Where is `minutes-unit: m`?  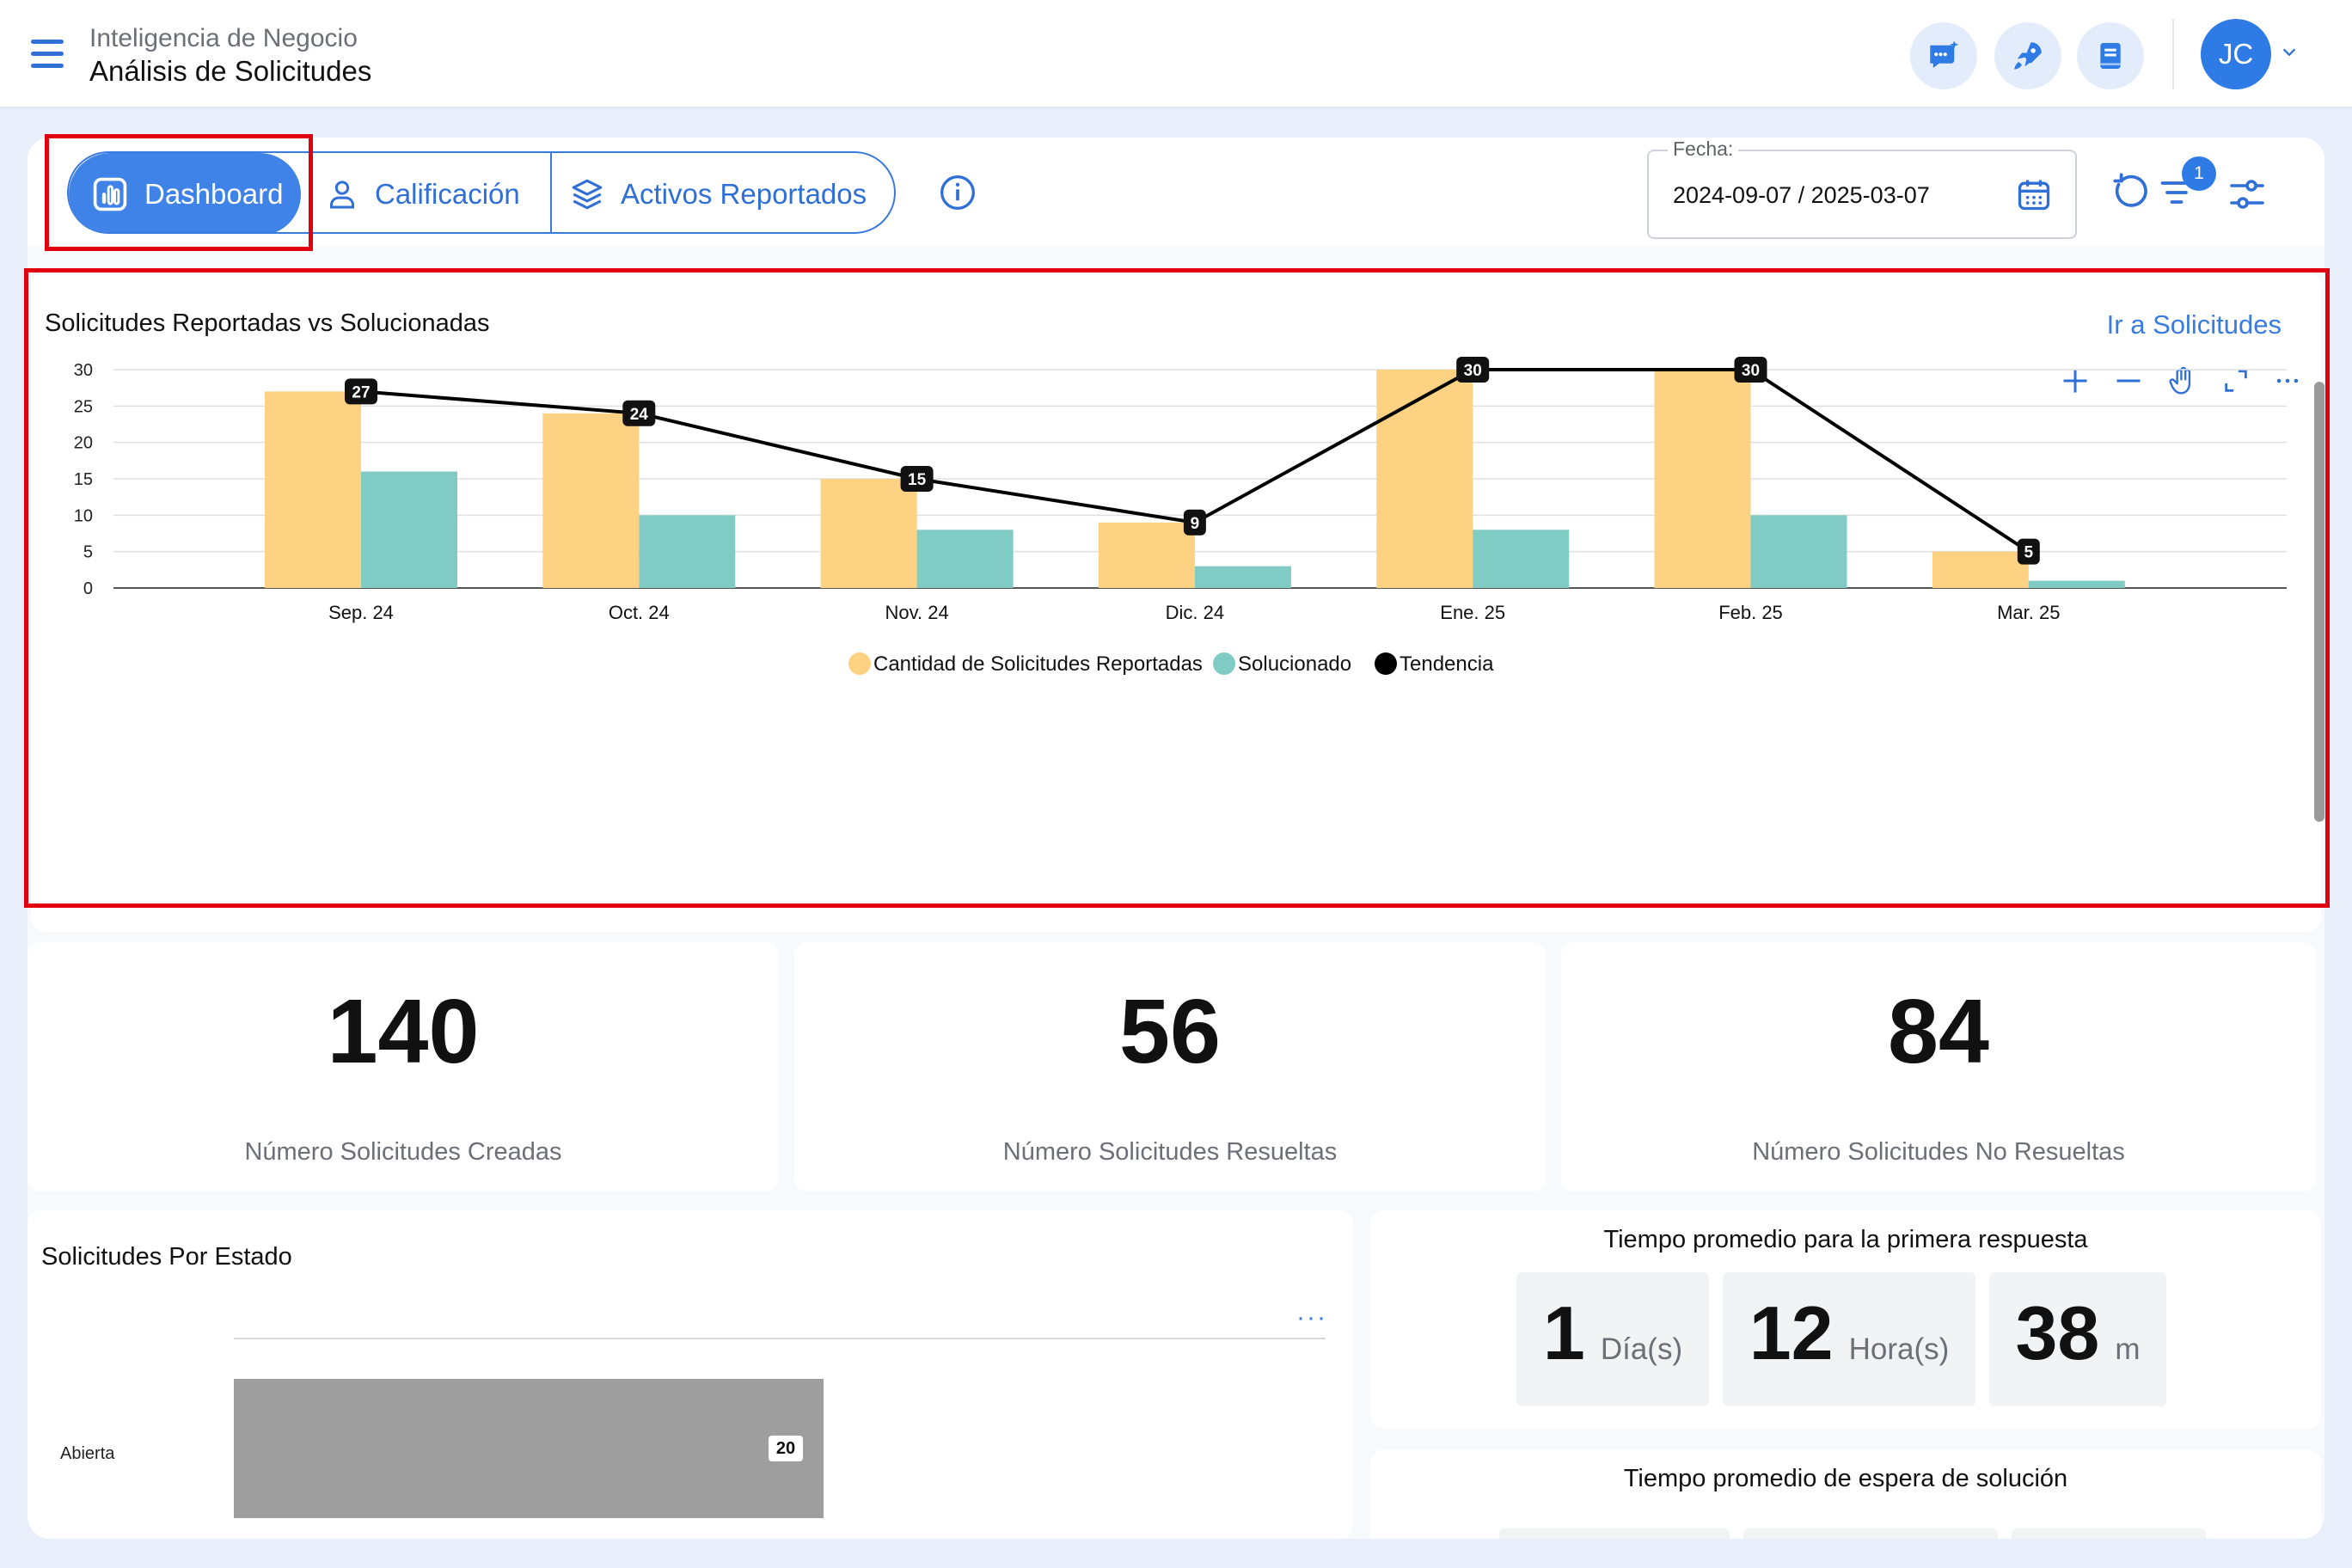 minutes-unit: m is located at coordinates (2128, 1349).